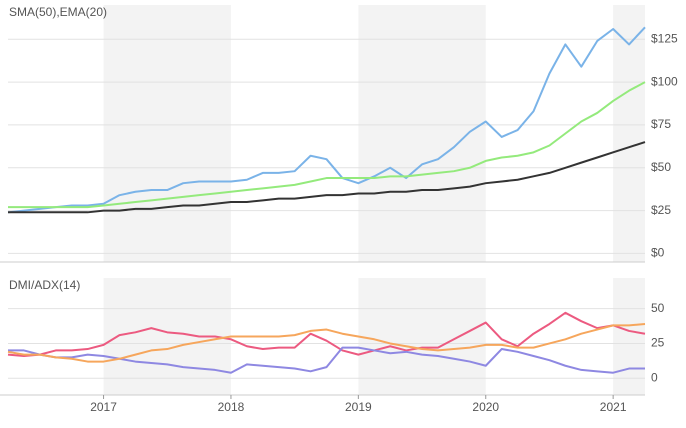  What do you see at coordinates (44, 285) in the screenshot?
I see `panel-title: DMI/ADX(14)` at bounding box center [44, 285].